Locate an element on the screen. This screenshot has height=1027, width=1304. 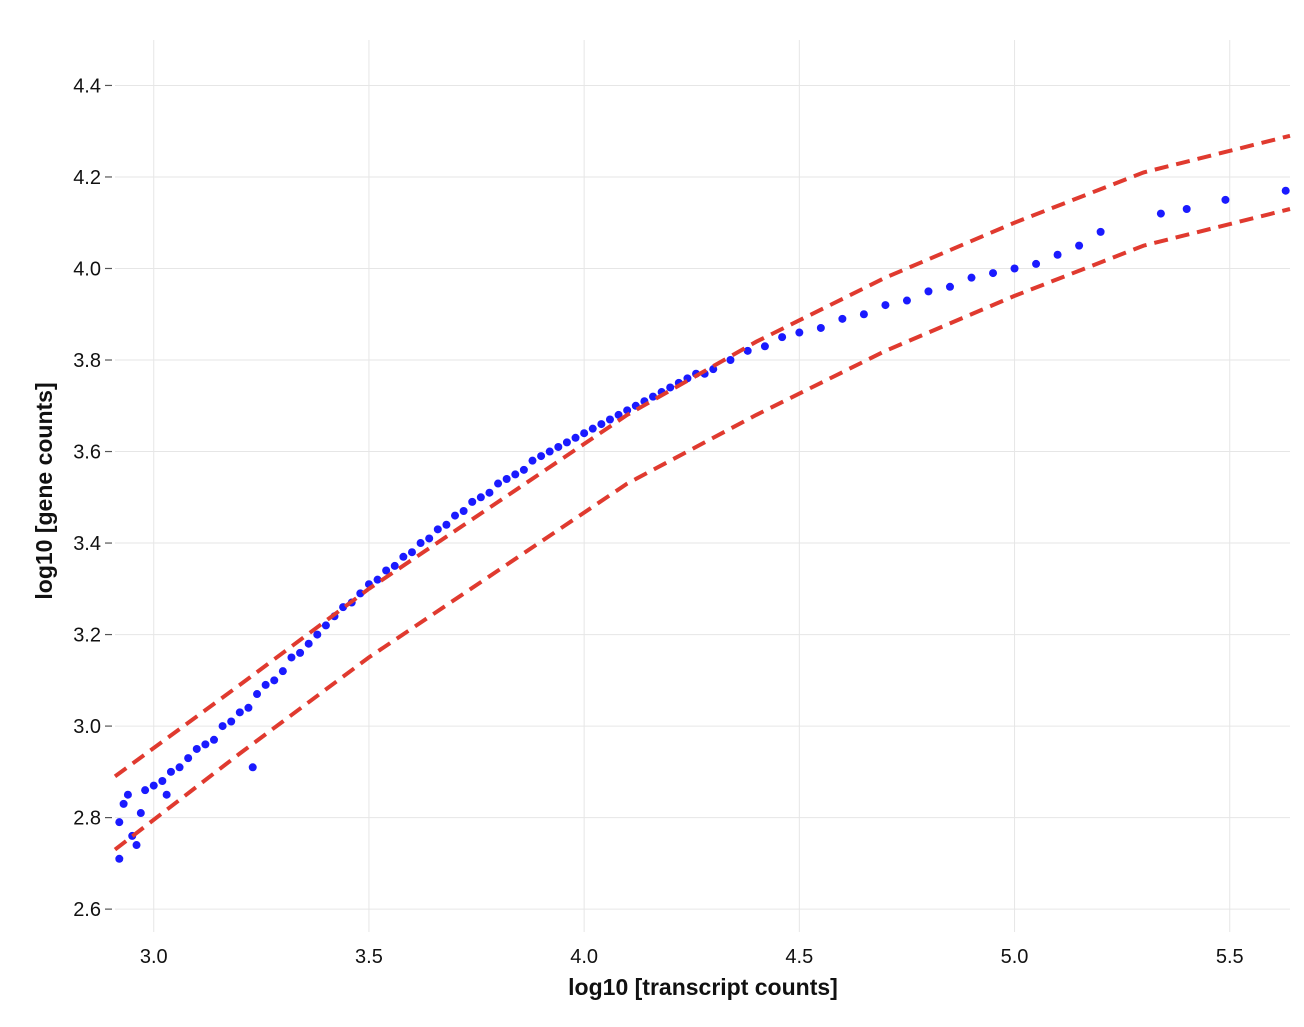
y-tick-label: 4.2 is located at coordinates (87, 178).